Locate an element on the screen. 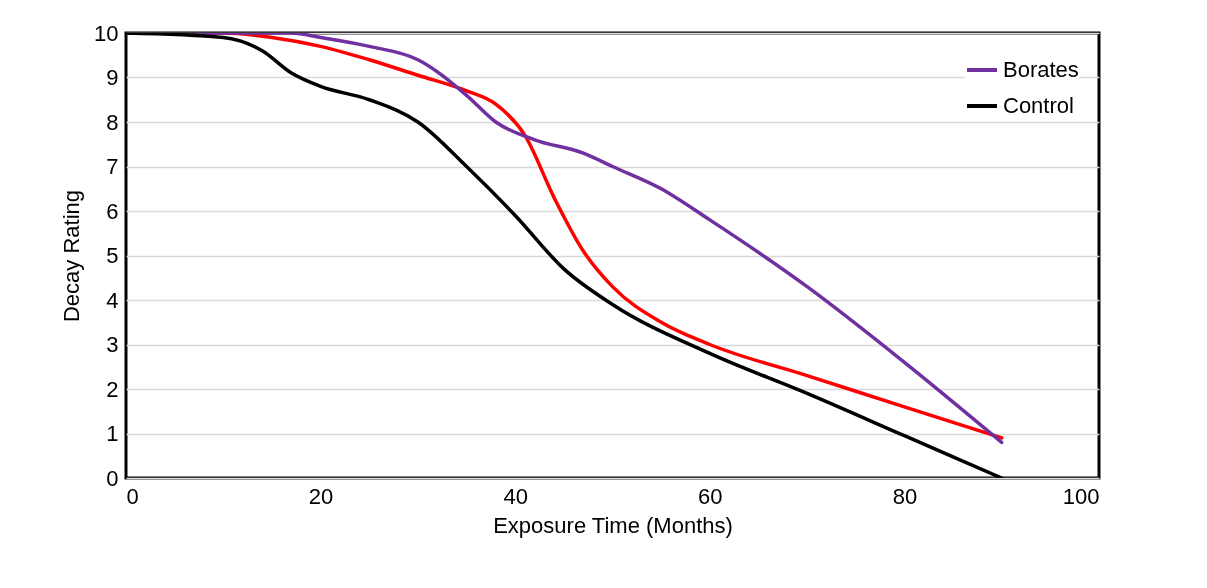  y-tick-label: 3 is located at coordinates (112, 344).